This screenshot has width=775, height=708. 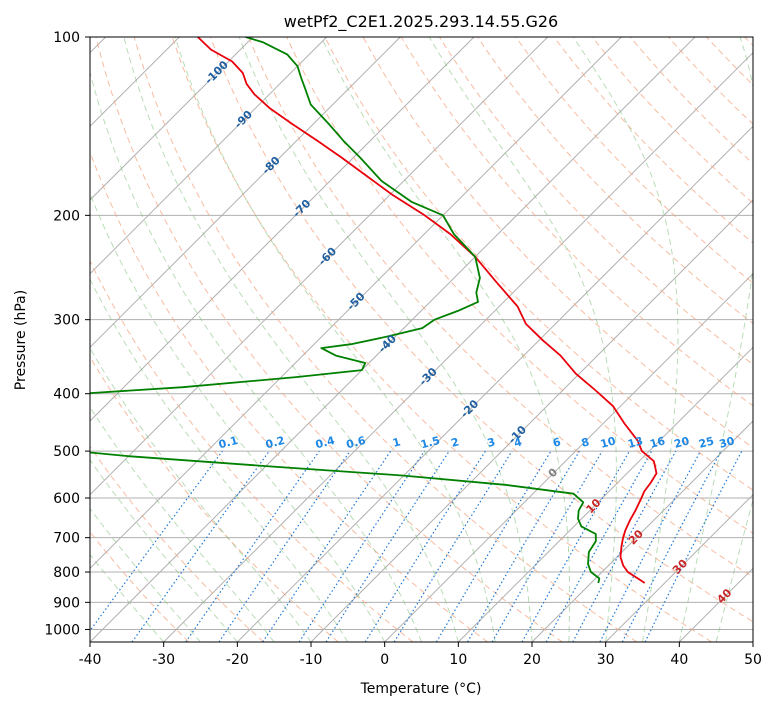 What do you see at coordinates (682, 442) in the screenshot?
I see `mixing-ratio-label: 20` at bounding box center [682, 442].